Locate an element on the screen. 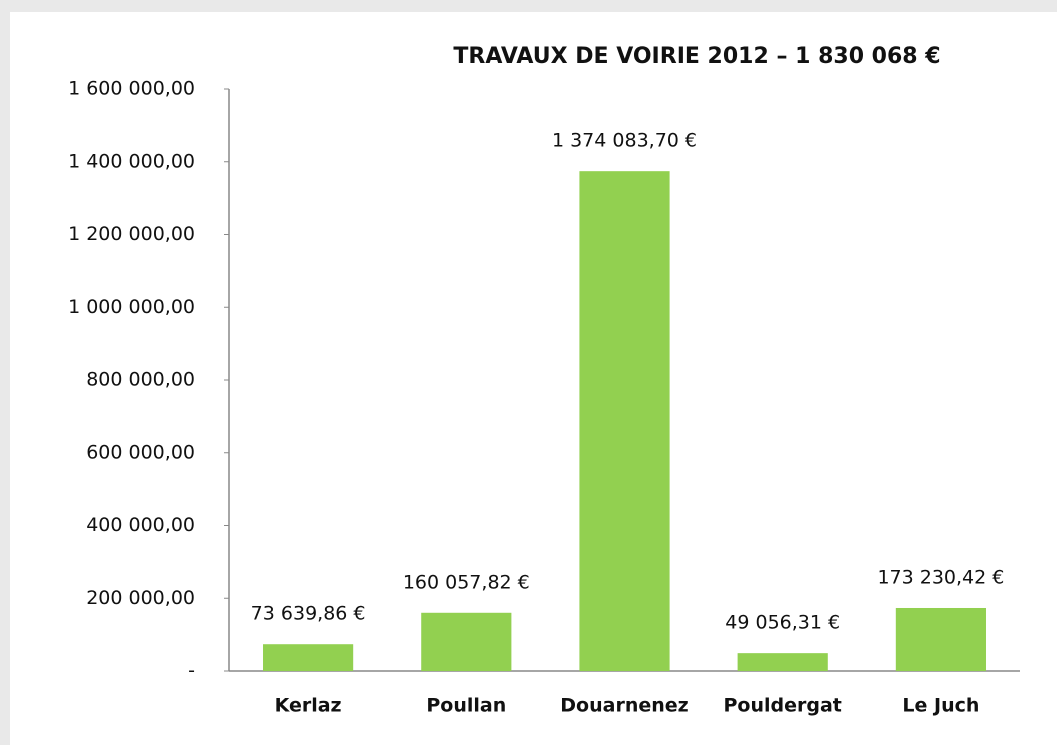  chart-title: TRAVAUX DE VOIRIE 2012 – 1 830 068 € is located at coordinates (696, 56).